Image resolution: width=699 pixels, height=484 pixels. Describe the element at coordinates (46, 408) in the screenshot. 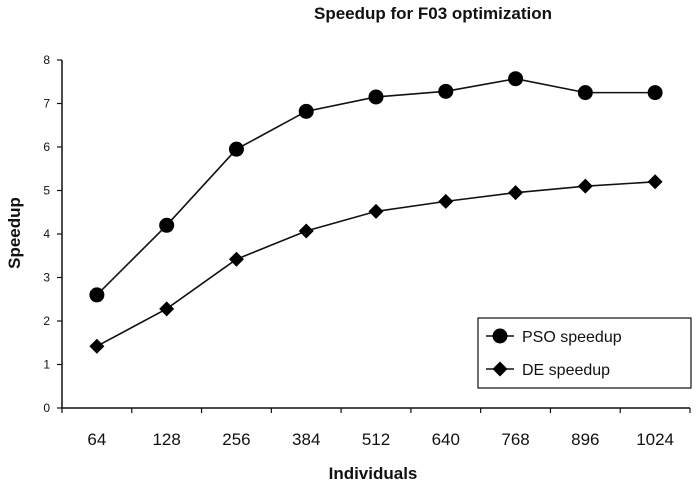

I see `y-tick-label: 0` at that location.